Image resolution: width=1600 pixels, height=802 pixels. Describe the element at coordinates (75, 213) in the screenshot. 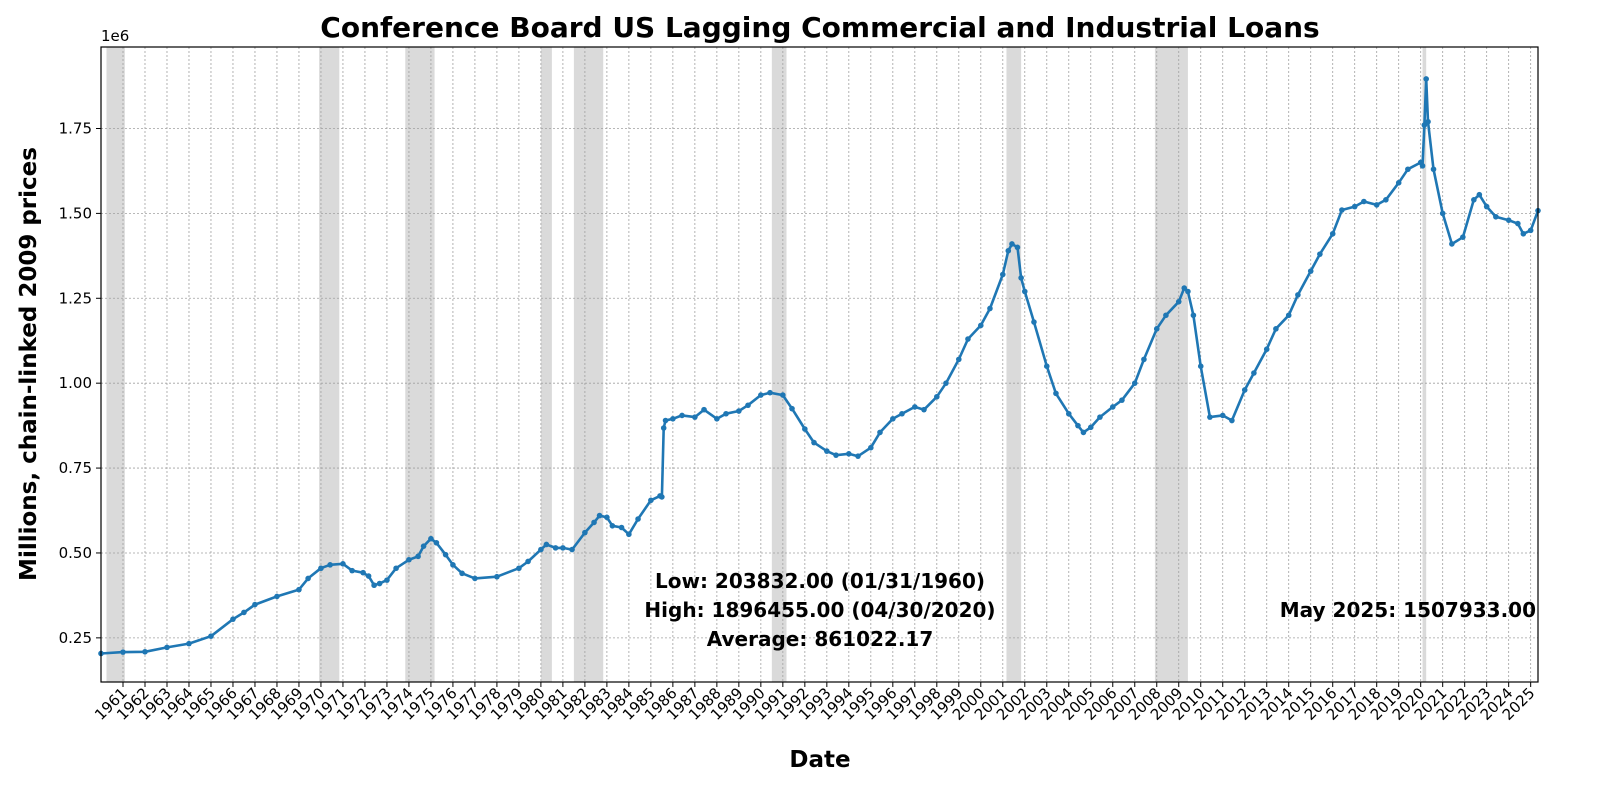

I see `y-tick-label: 1.50` at that location.